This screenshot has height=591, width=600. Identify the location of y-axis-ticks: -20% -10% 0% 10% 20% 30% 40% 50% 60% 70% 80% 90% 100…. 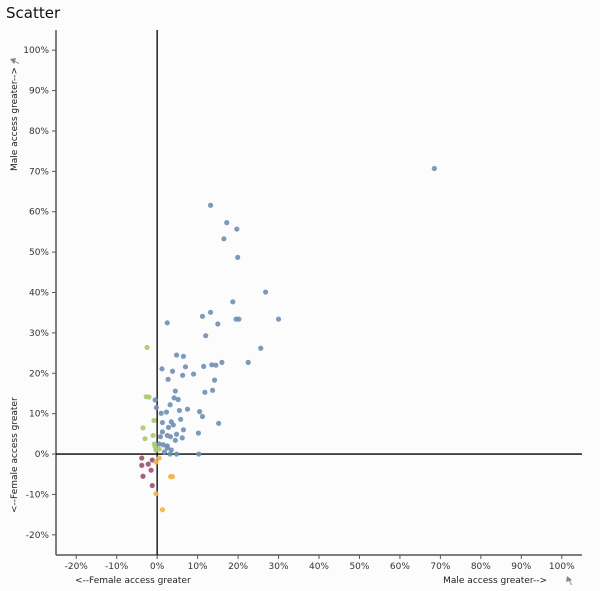
(39, 293).